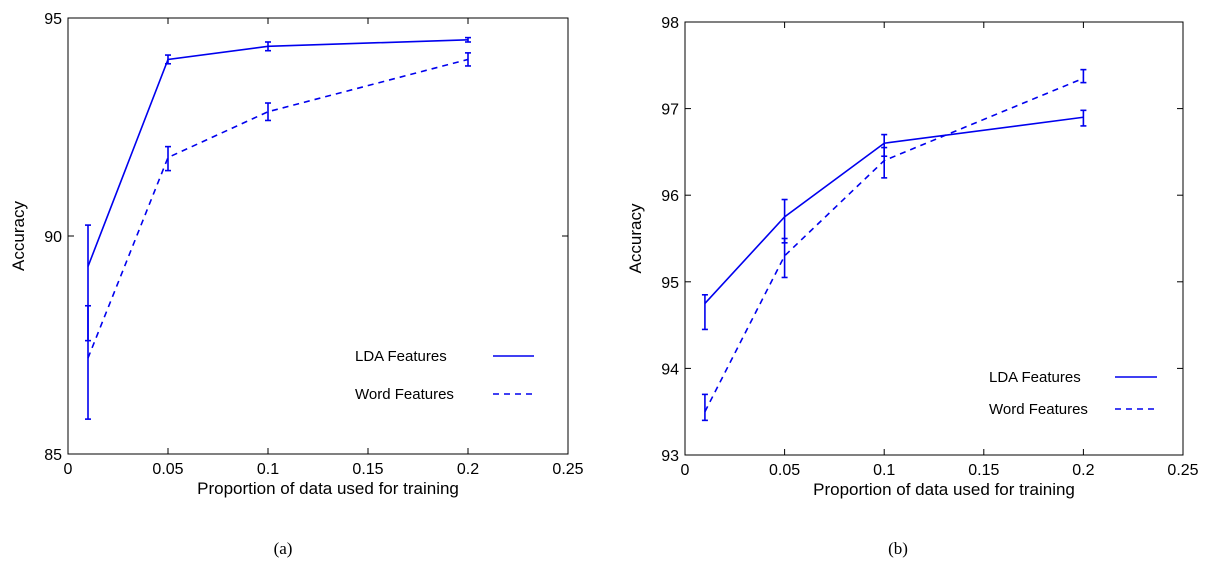 The height and width of the screenshot is (575, 1206). Describe the element at coordinates (670, 369) in the screenshot. I see `y-tick-label: 94` at that location.